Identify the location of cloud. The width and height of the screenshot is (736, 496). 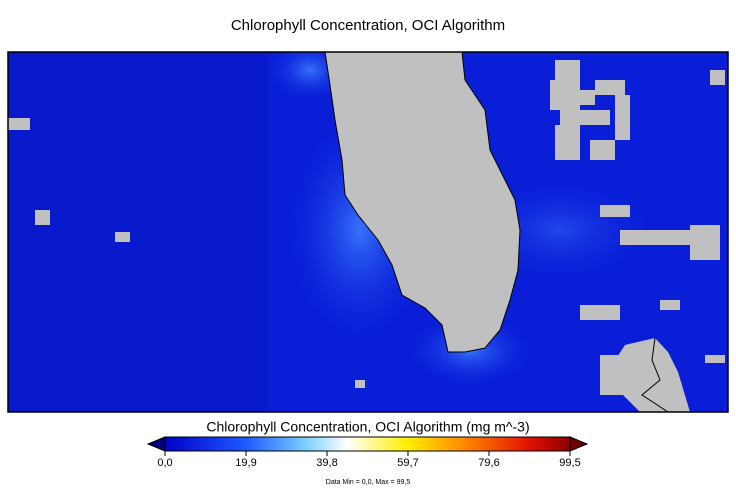
(651, 375).